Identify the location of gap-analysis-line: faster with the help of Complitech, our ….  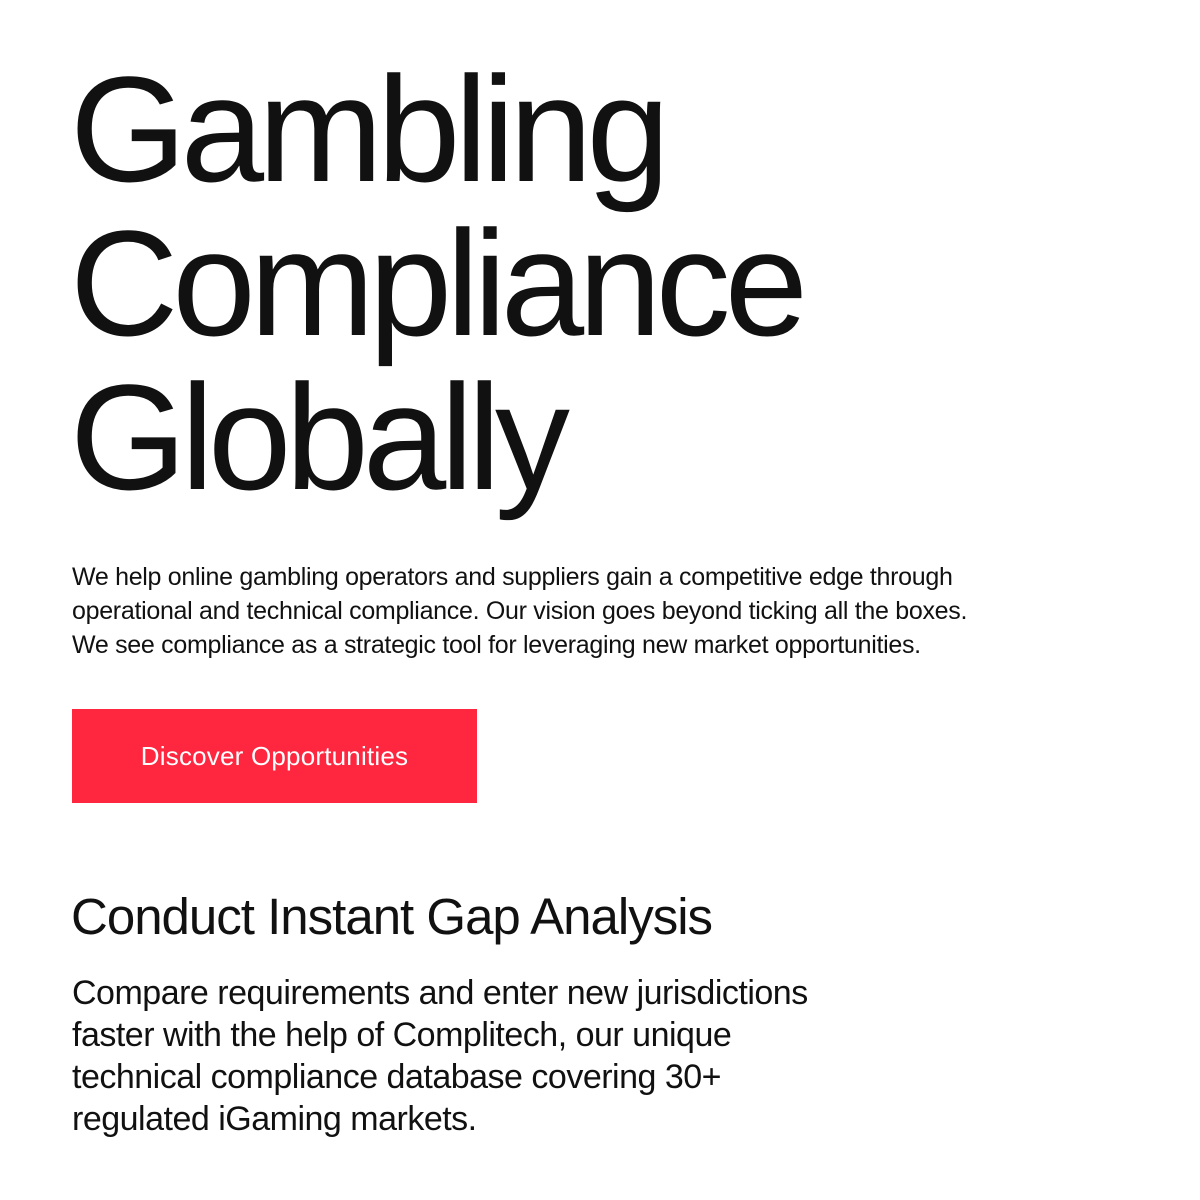
(402, 1035).